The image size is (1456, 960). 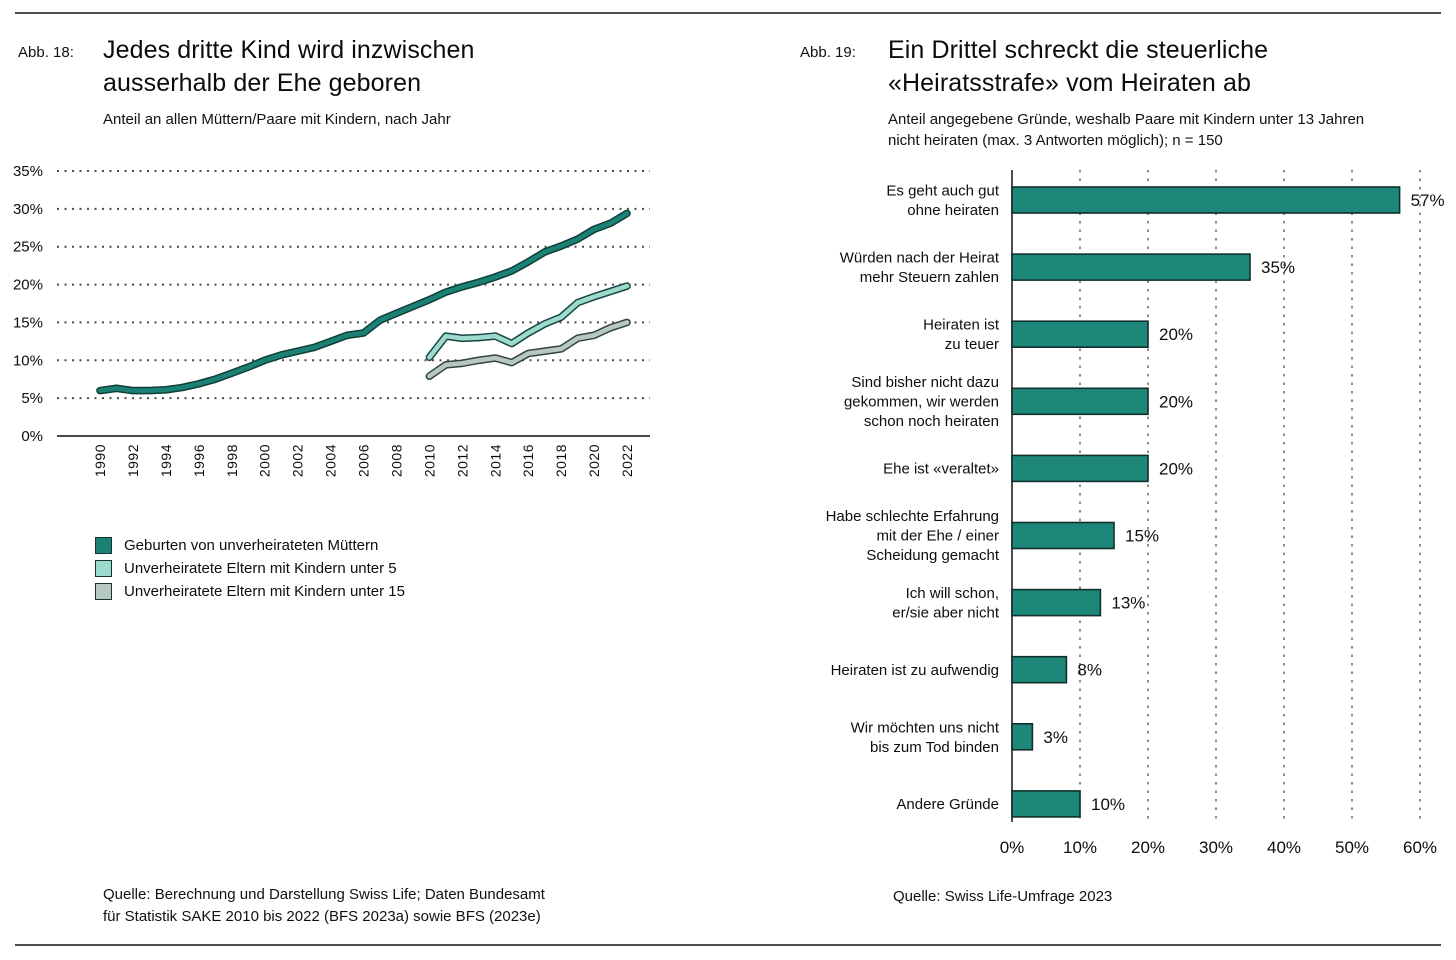 I want to click on x-tick-label: 2014, so click(x=495, y=460).